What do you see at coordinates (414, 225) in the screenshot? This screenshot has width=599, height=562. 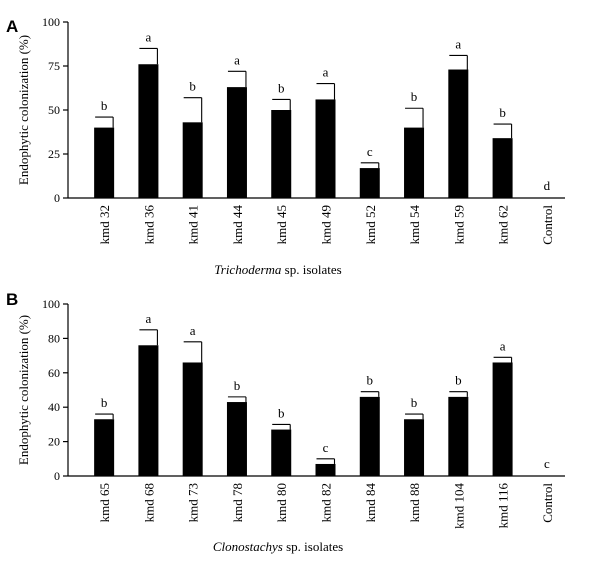 I see `panel-a-category-label: kmd 54` at bounding box center [414, 225].